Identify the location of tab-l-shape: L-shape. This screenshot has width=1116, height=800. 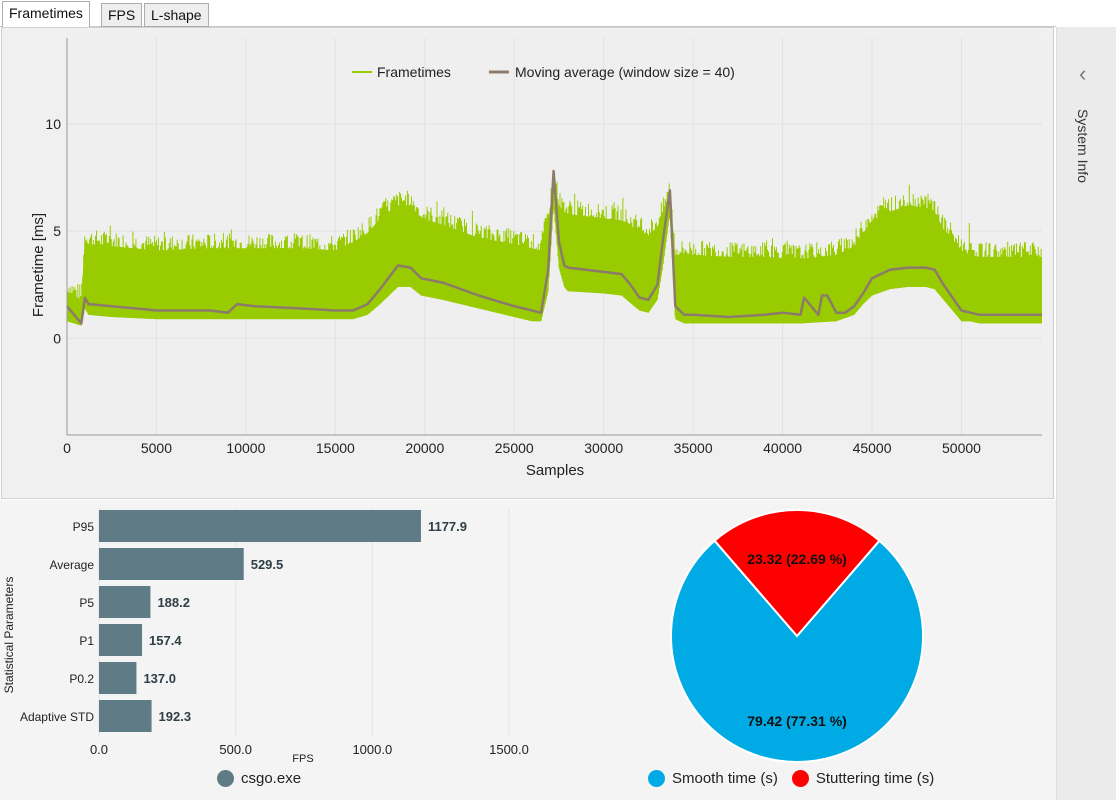
(176, 15).